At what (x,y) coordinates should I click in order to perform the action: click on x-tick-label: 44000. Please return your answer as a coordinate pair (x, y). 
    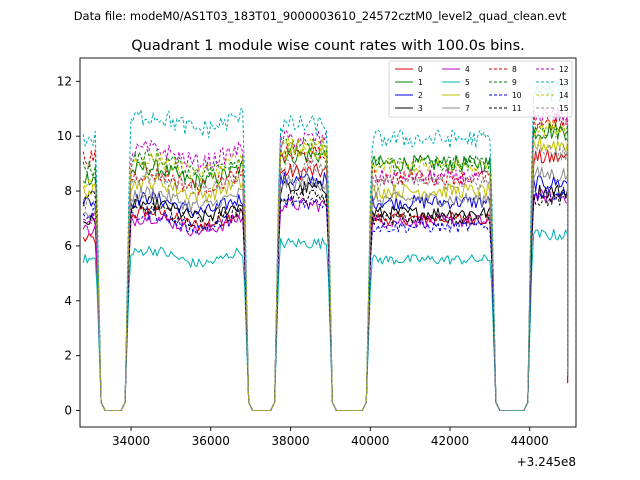
    Looking at the image, I should click on (530, 441).